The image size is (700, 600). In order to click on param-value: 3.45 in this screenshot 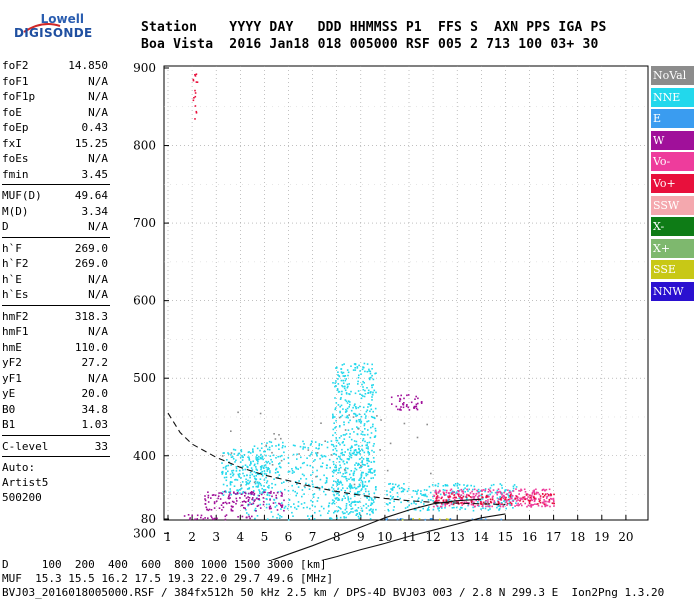, I will do `click(95, 174)`.